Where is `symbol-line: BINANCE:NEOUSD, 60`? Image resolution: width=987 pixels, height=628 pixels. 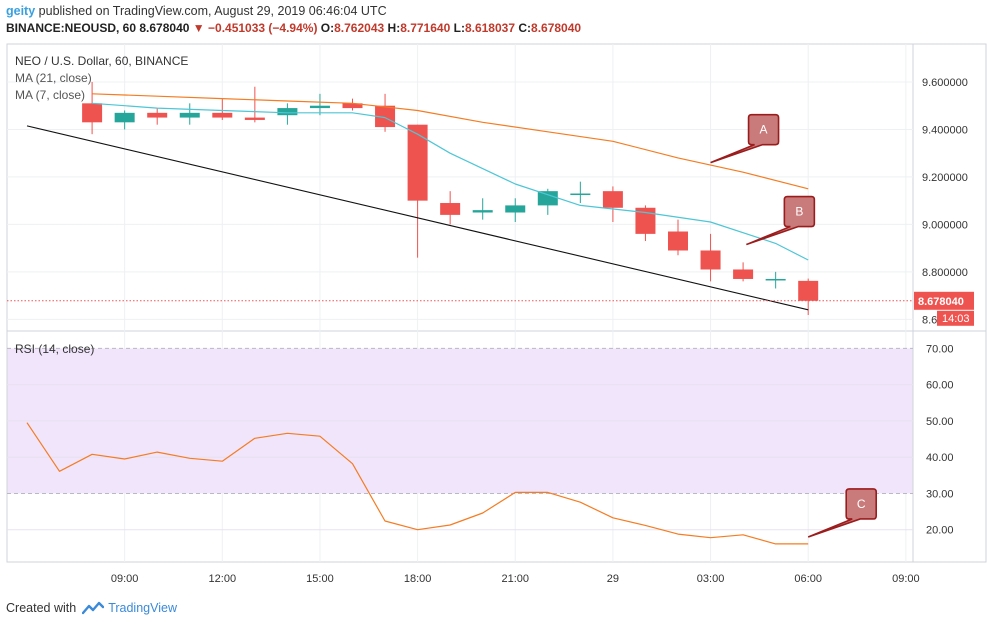 symbol-line: BINANCE:NEOUSD, 60 is located at coordinates (71, 28).